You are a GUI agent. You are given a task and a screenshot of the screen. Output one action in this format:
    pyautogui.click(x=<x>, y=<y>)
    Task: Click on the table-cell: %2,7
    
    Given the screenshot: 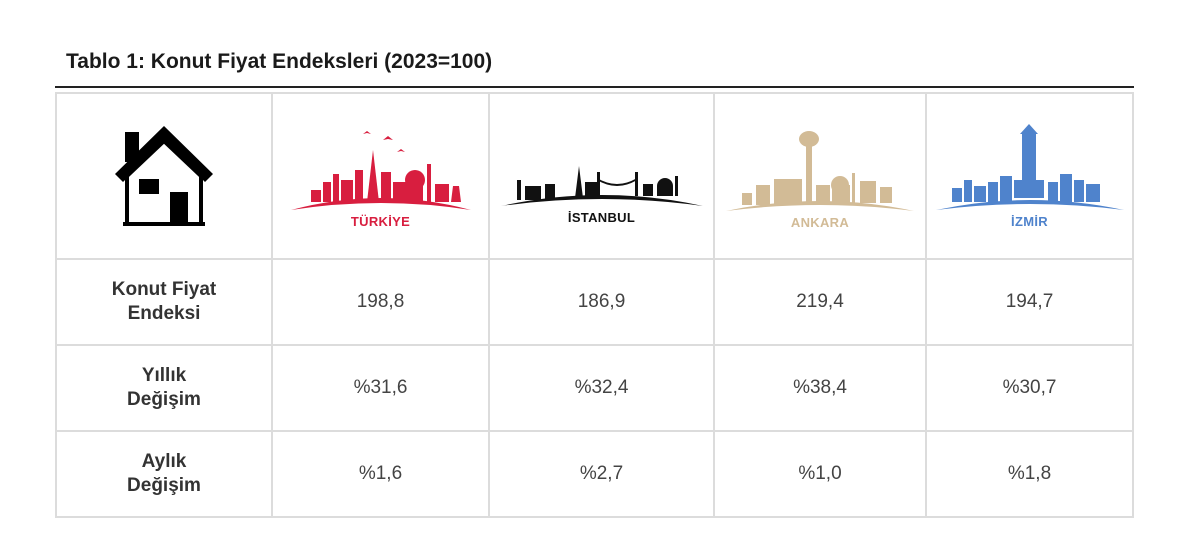 What is the action you would take?
    pyautogui.click(x=601, y=474)
    